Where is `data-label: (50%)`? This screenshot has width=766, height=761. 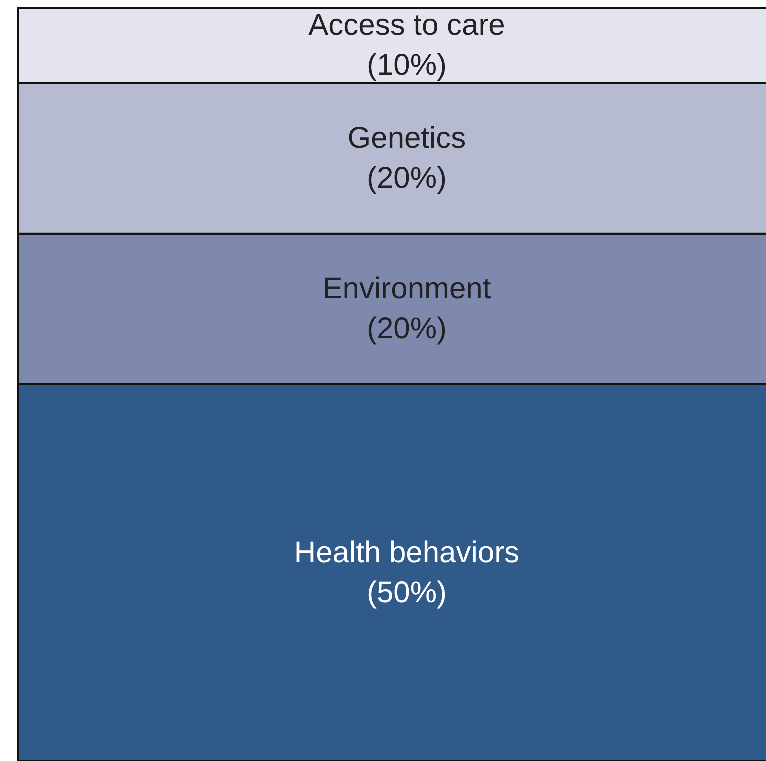 data-label: (50%) is located at coordinates (407, 593).